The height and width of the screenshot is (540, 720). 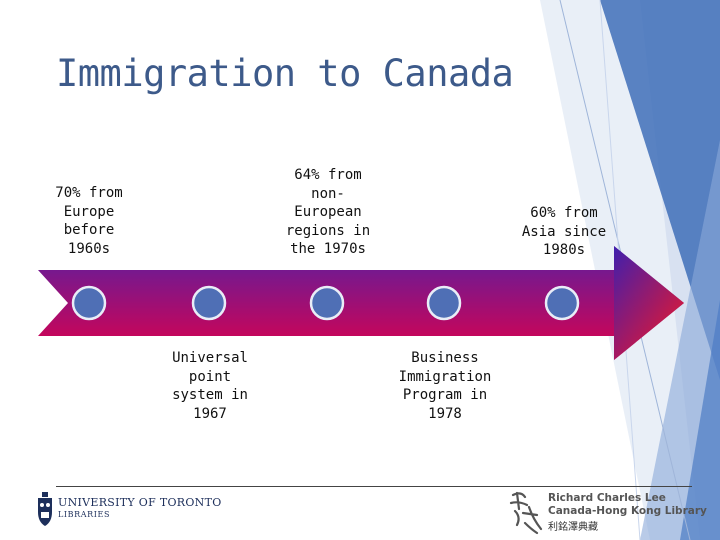 I want to click on uoft-name: UNIVERSITY OF TORONTO, so click(x=140, y=502).